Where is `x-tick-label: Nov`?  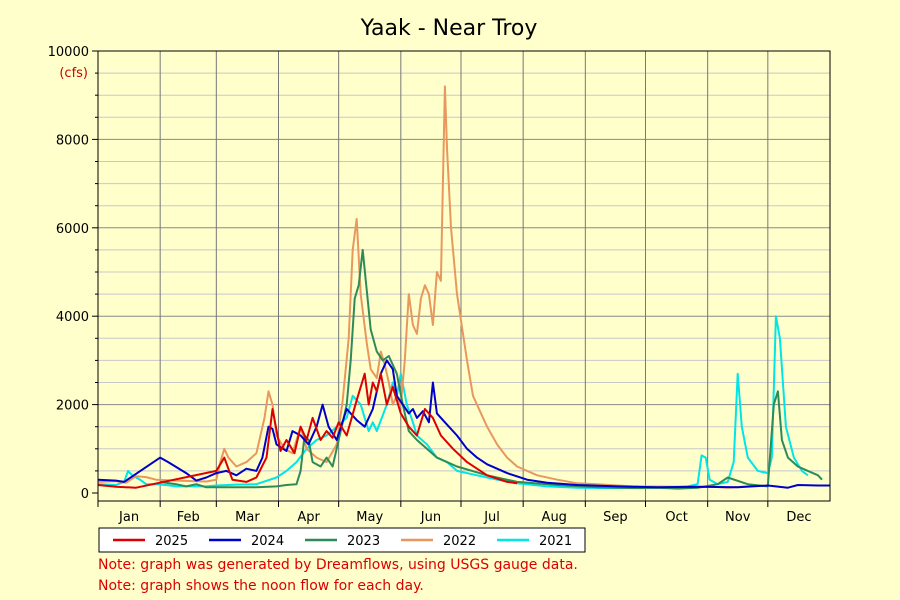
x-tick-label: Nov is located at coordinates (738, 517).